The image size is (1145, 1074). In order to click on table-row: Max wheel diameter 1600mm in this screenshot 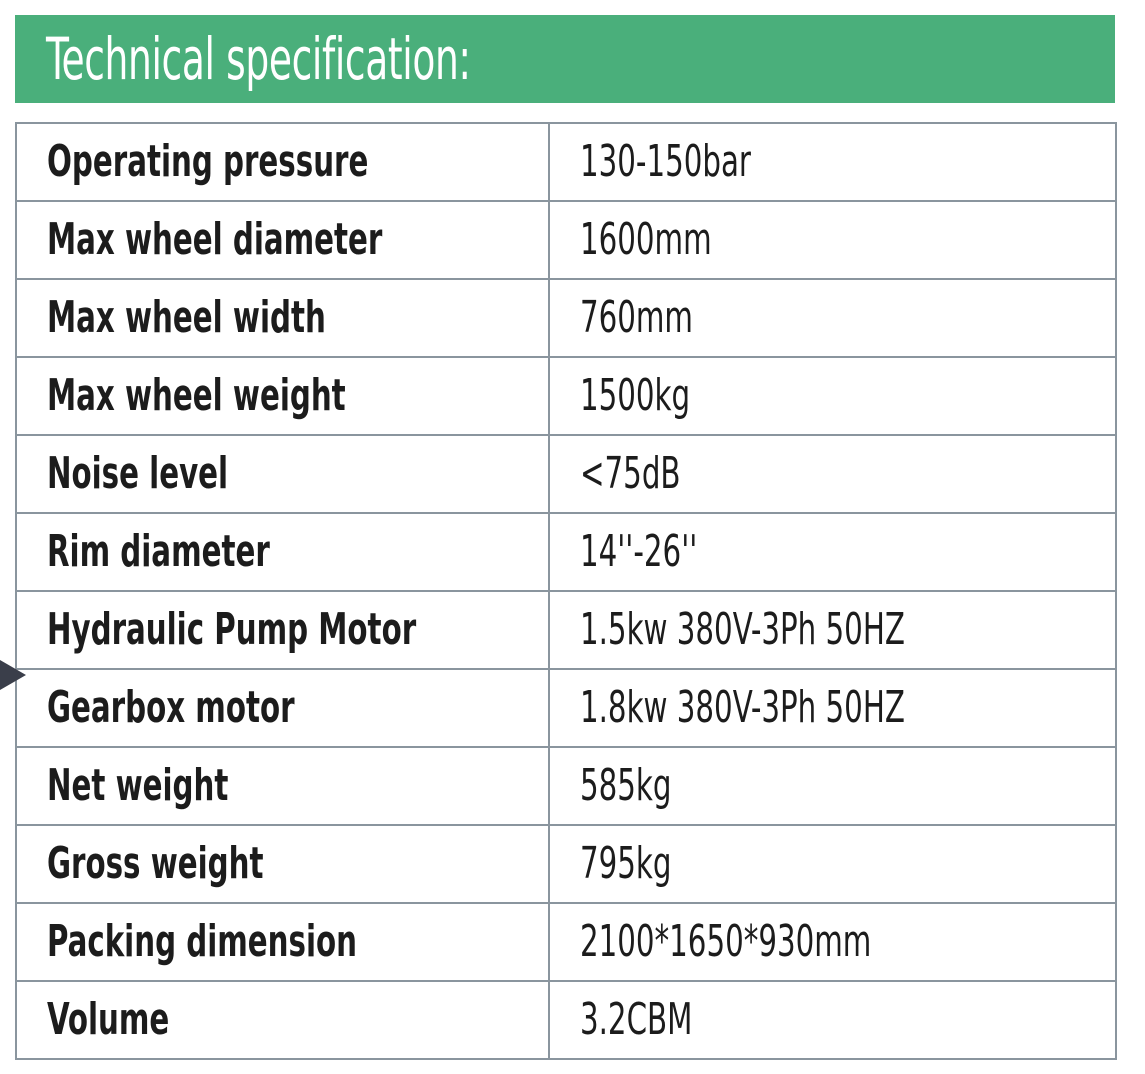, I will do `click(566, 240)`.